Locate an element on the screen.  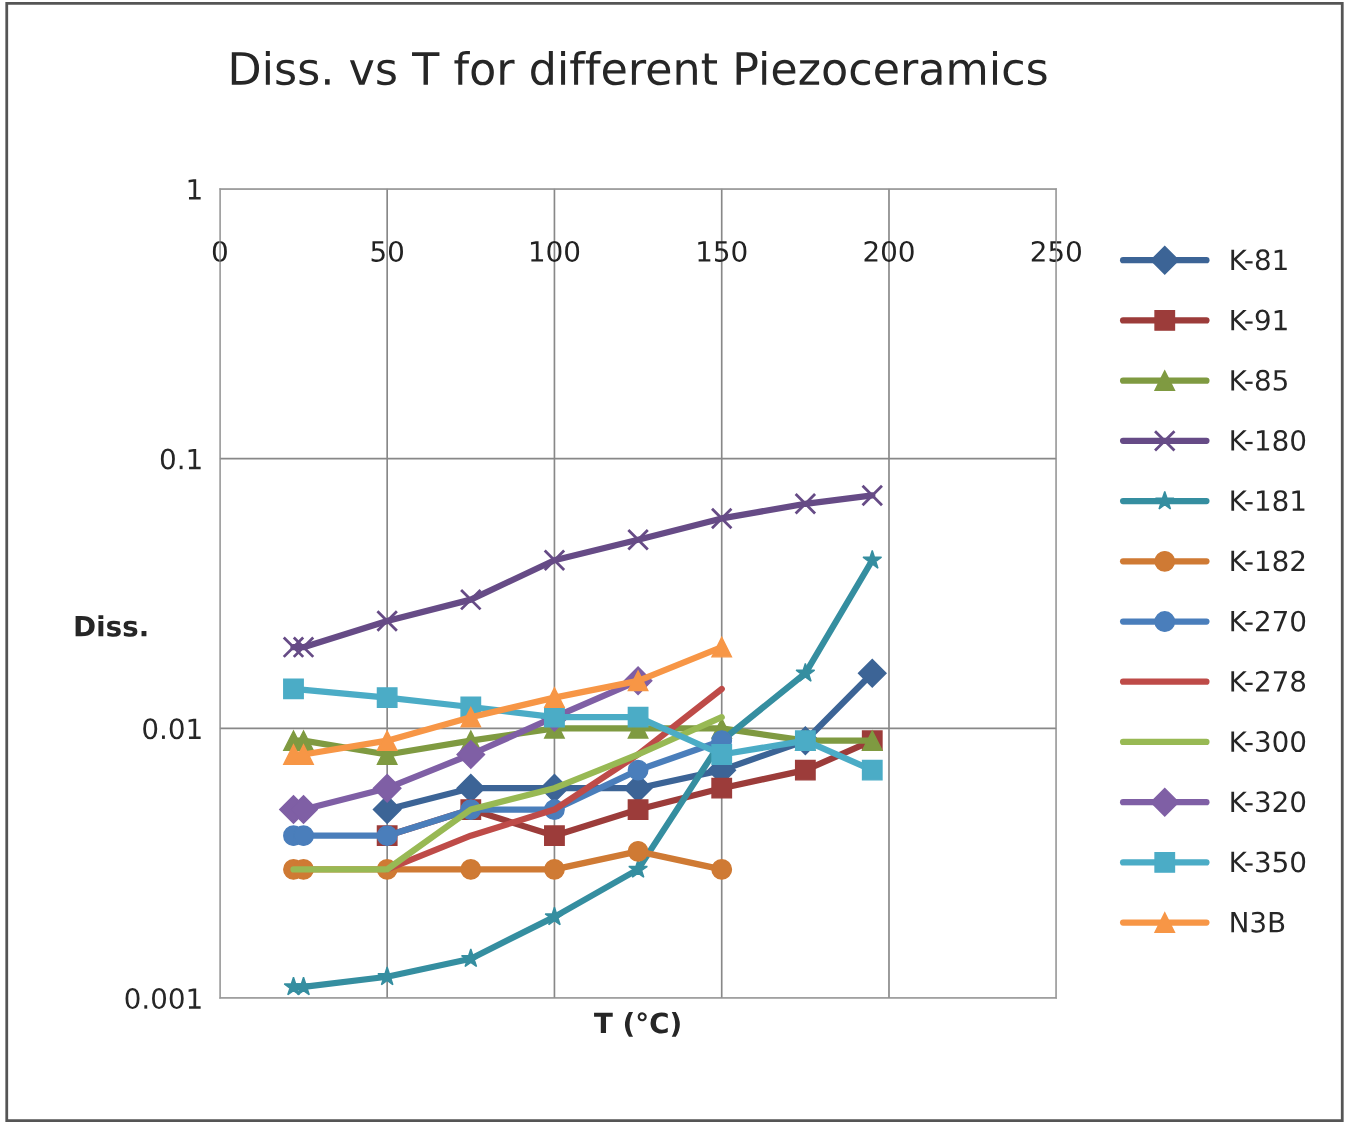
legend-label: N3B is located at coordinates (1258, 922).